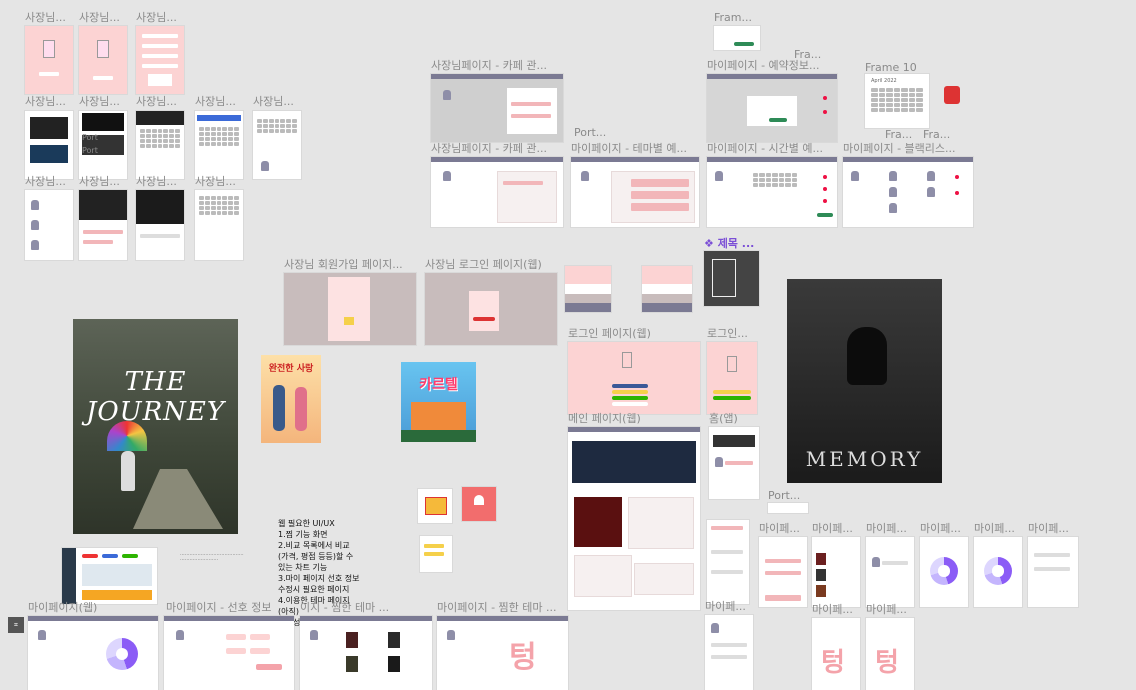 The width and height of the screenshot is (1136, 690). What do you see at coordinates (63, 607) in the screenshot?
I see `frame-label: 마이페이지(웹)` at bounding box center [63, 607].